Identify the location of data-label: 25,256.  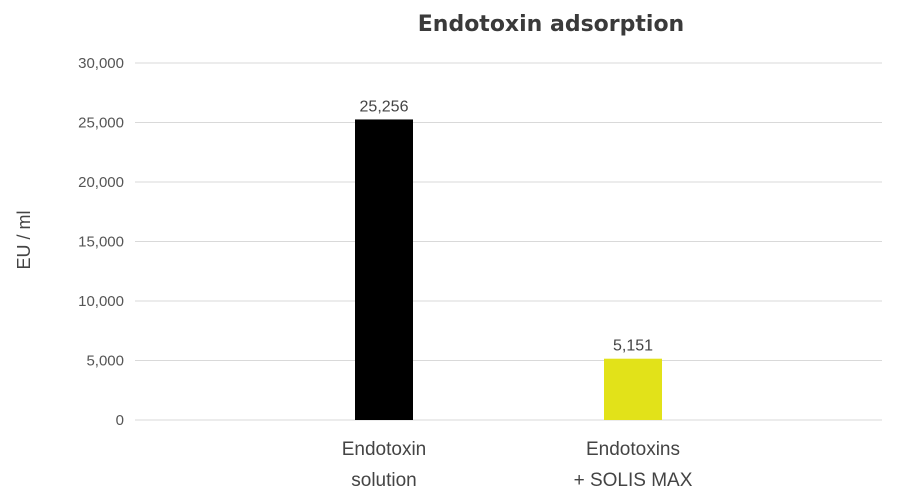
(384, 106).